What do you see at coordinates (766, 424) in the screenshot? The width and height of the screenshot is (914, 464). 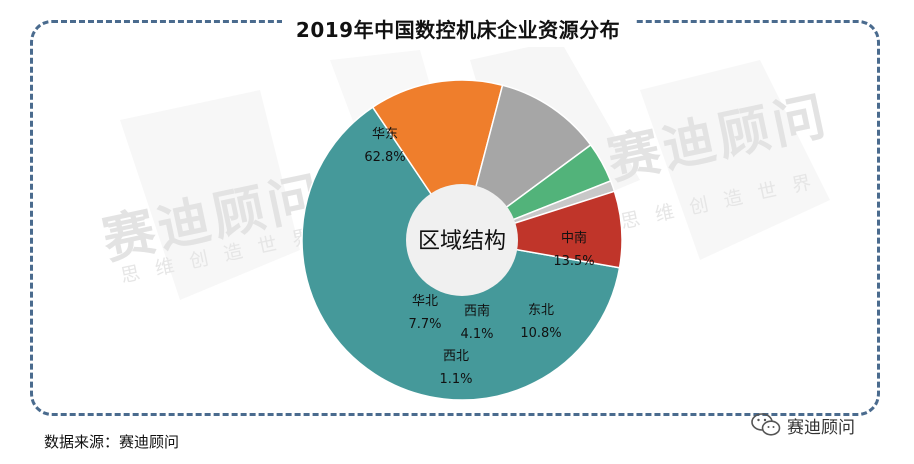 I see `wechat-icon` at bounding box center [766, 424].